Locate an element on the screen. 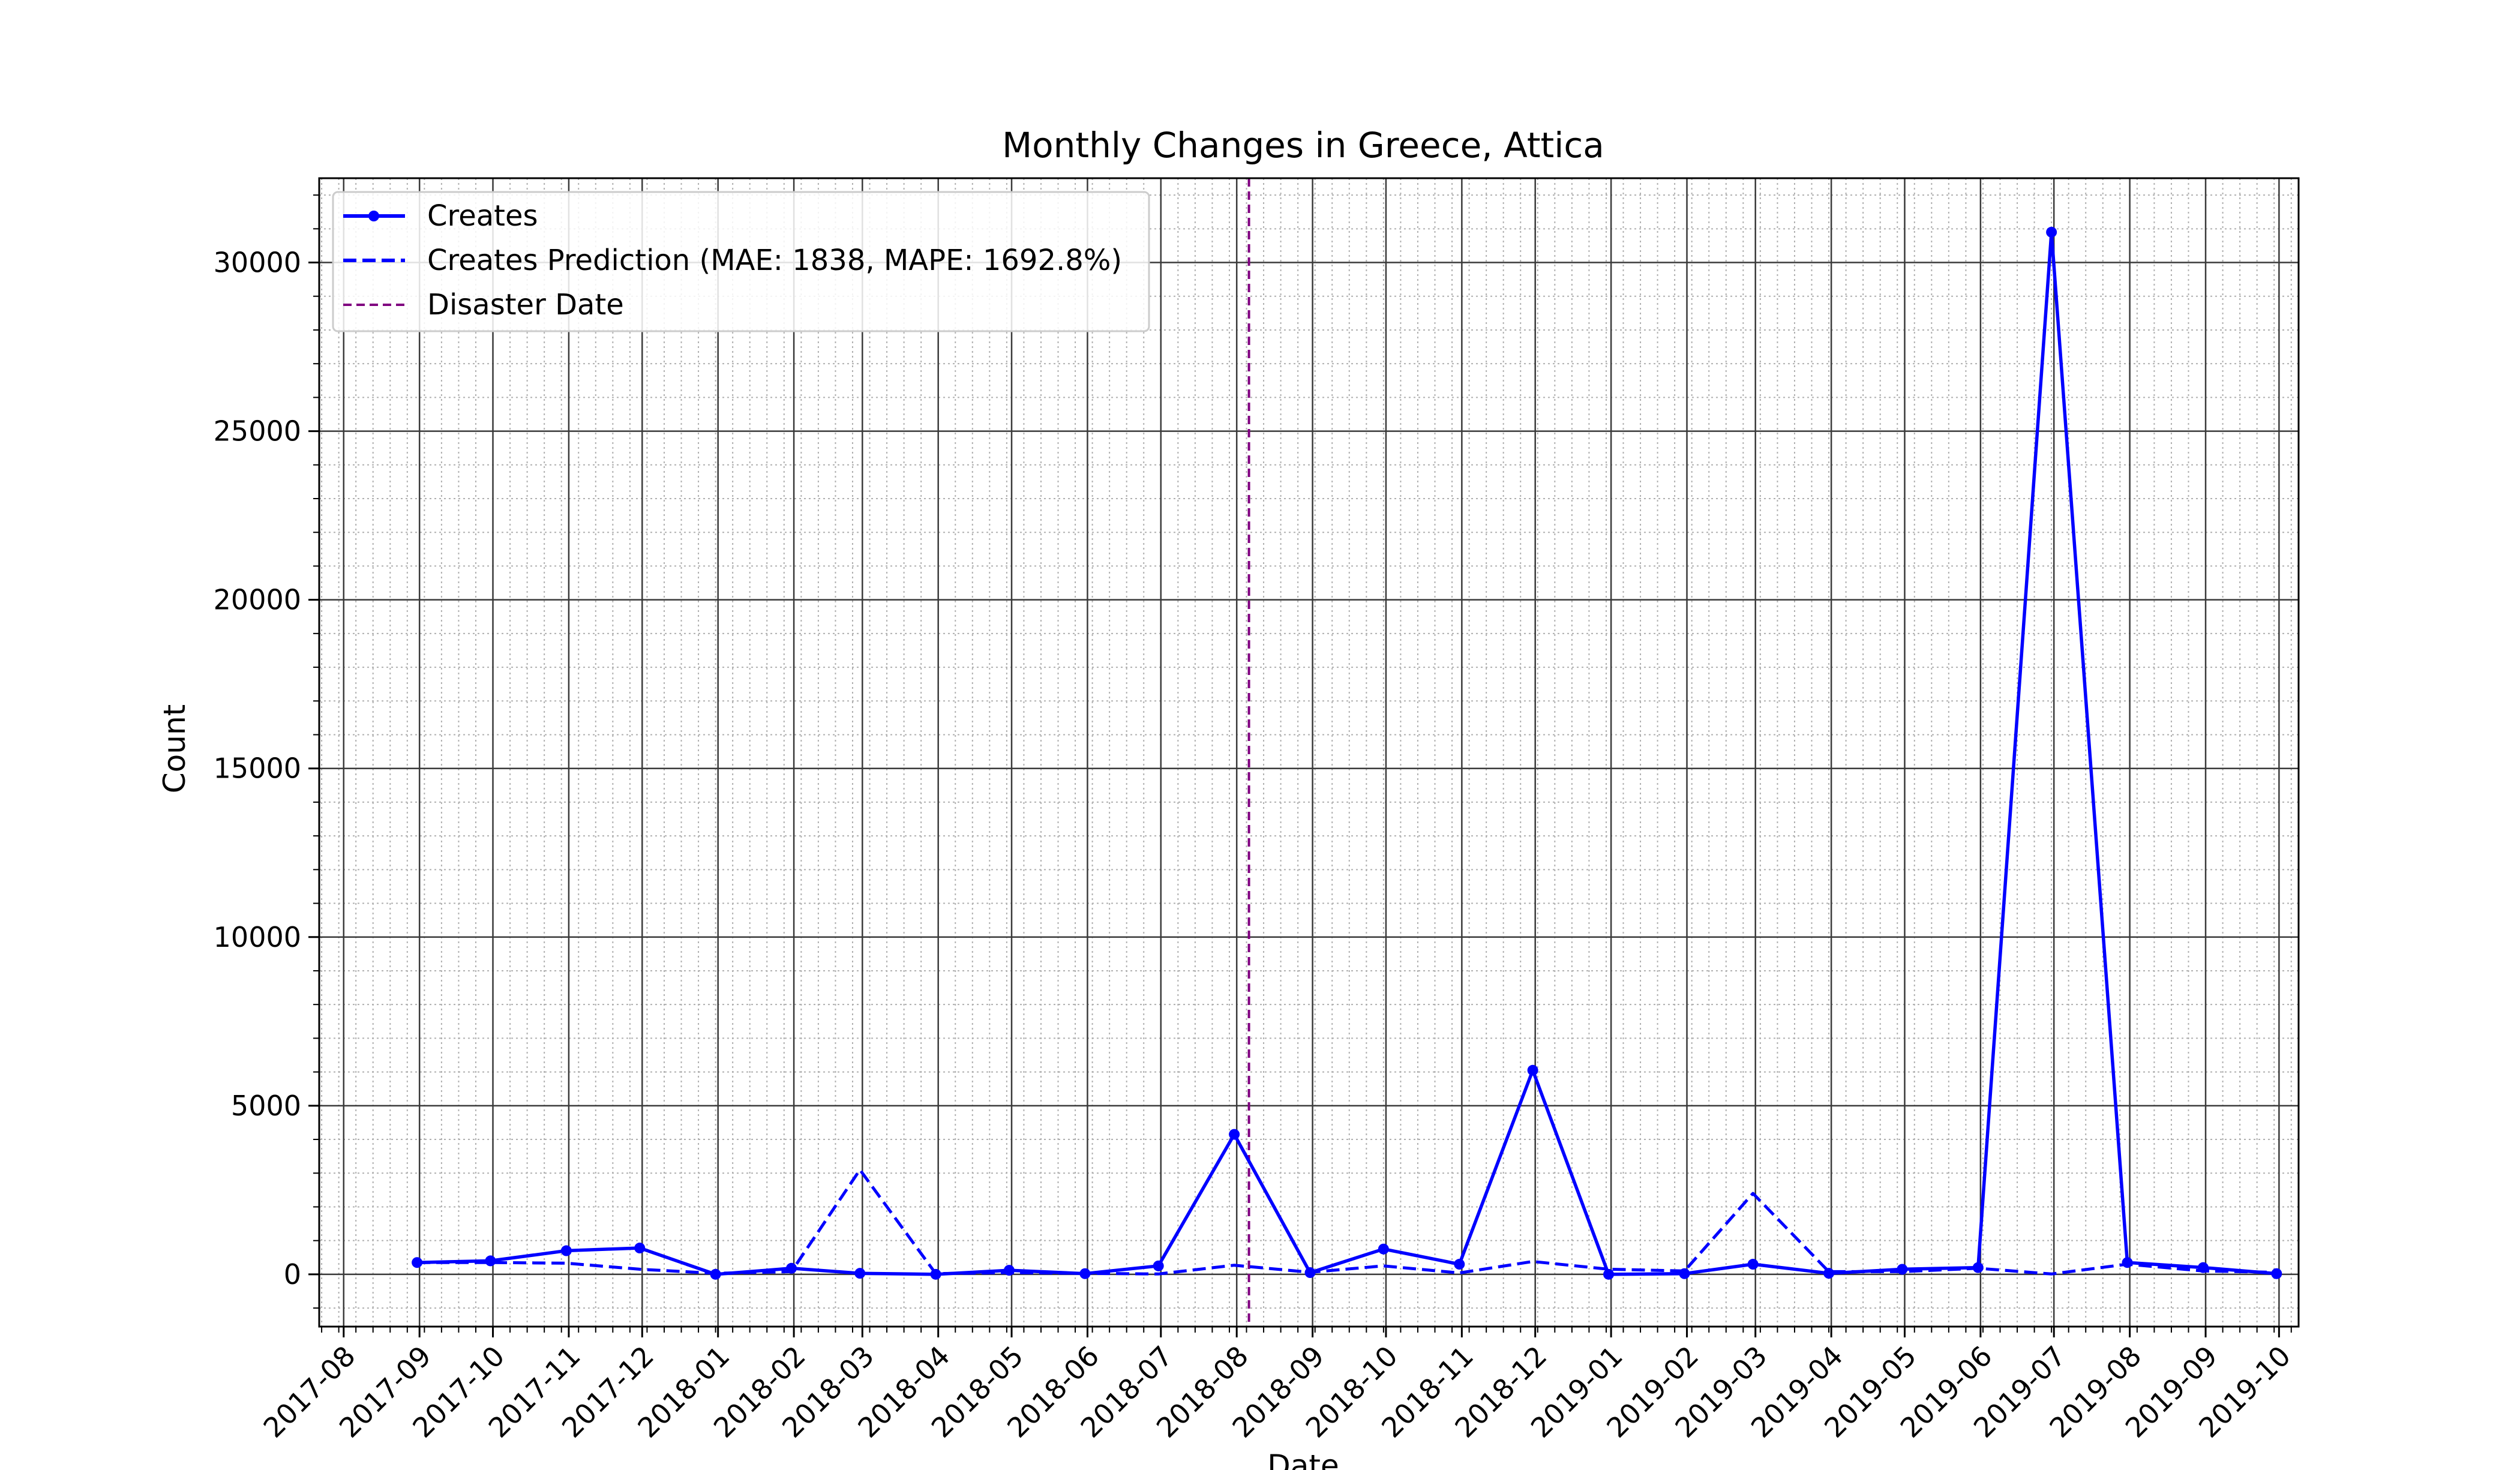 The image size is (2520, 1470). y-tick-label: 0 is located at coordinates (292, 1275).